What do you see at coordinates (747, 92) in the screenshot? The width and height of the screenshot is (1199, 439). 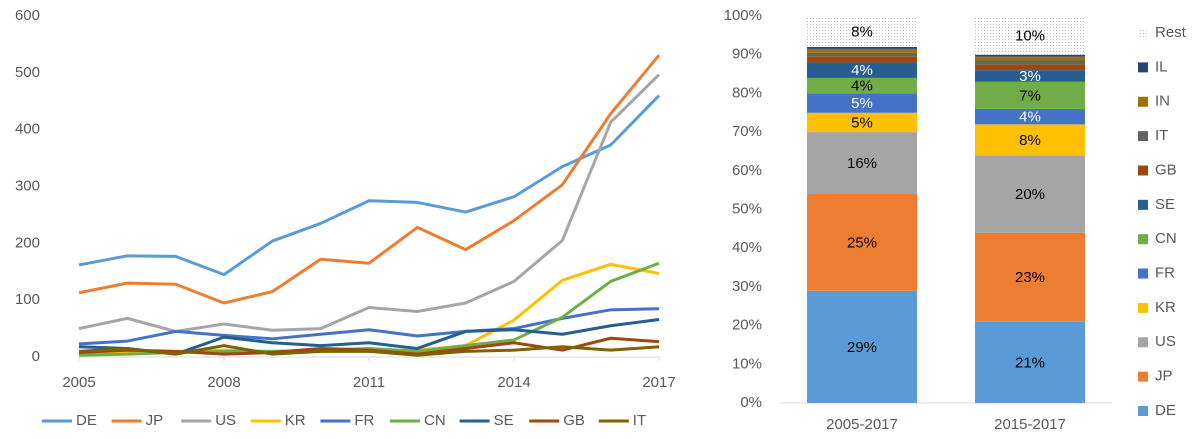 I see `y-tick-label: 80%` at bounding box center [747, 92].